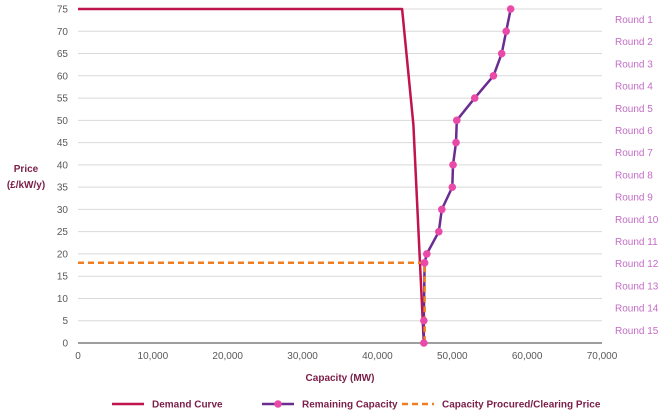  I want to click on y-tick-label: 30, so click(63, 210).